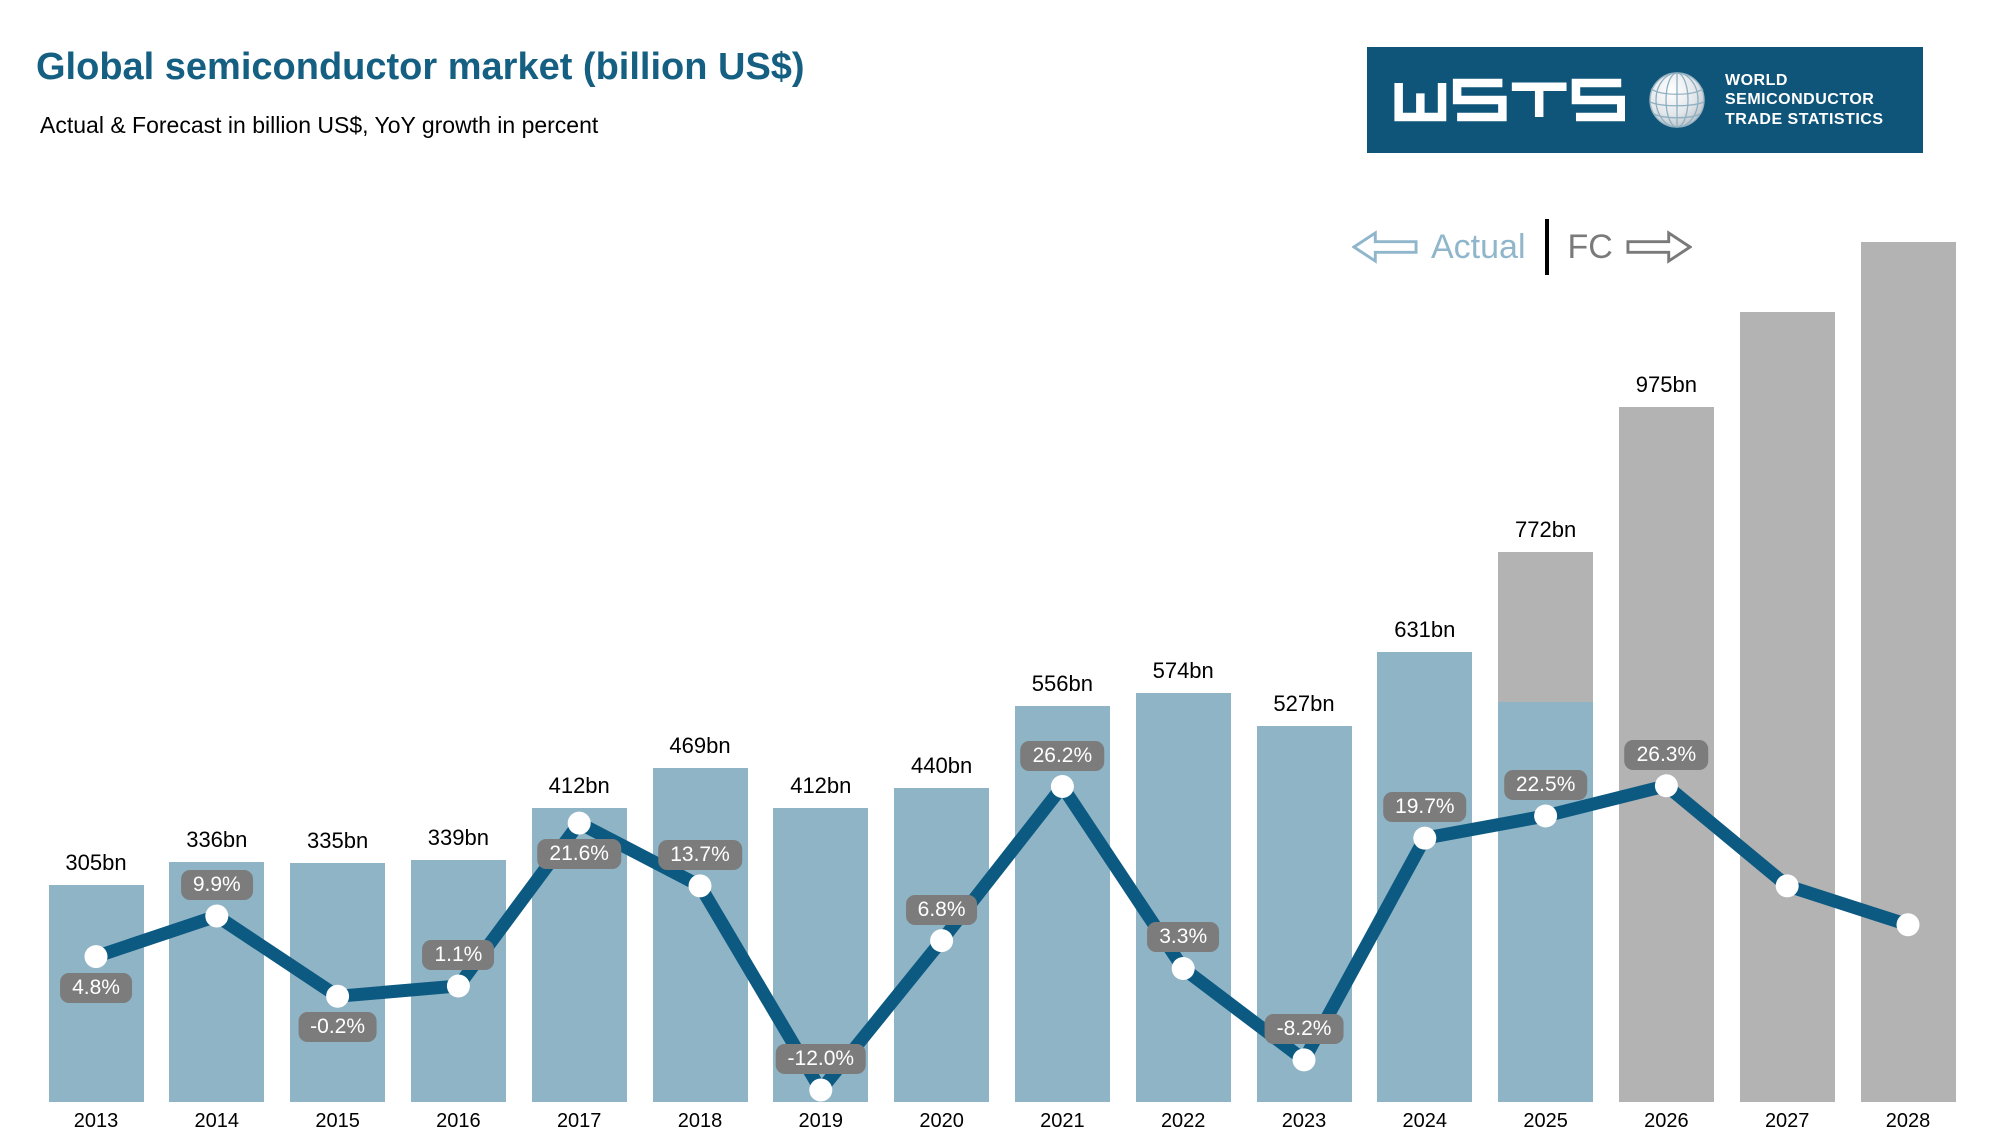 This screenshot has width=2000, height=1142. I want to click on growth-label-2021: 26.2%, so click(1062, 755).